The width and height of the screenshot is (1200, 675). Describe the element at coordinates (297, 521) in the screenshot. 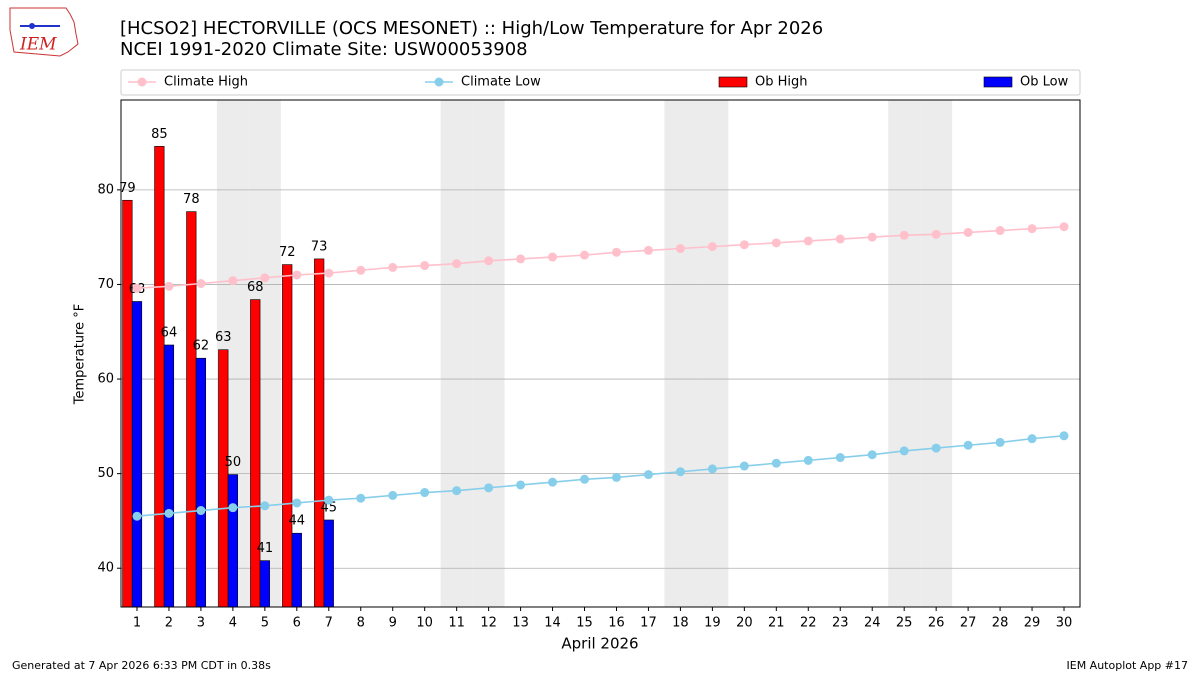

I see `data-label: 44` at that location.